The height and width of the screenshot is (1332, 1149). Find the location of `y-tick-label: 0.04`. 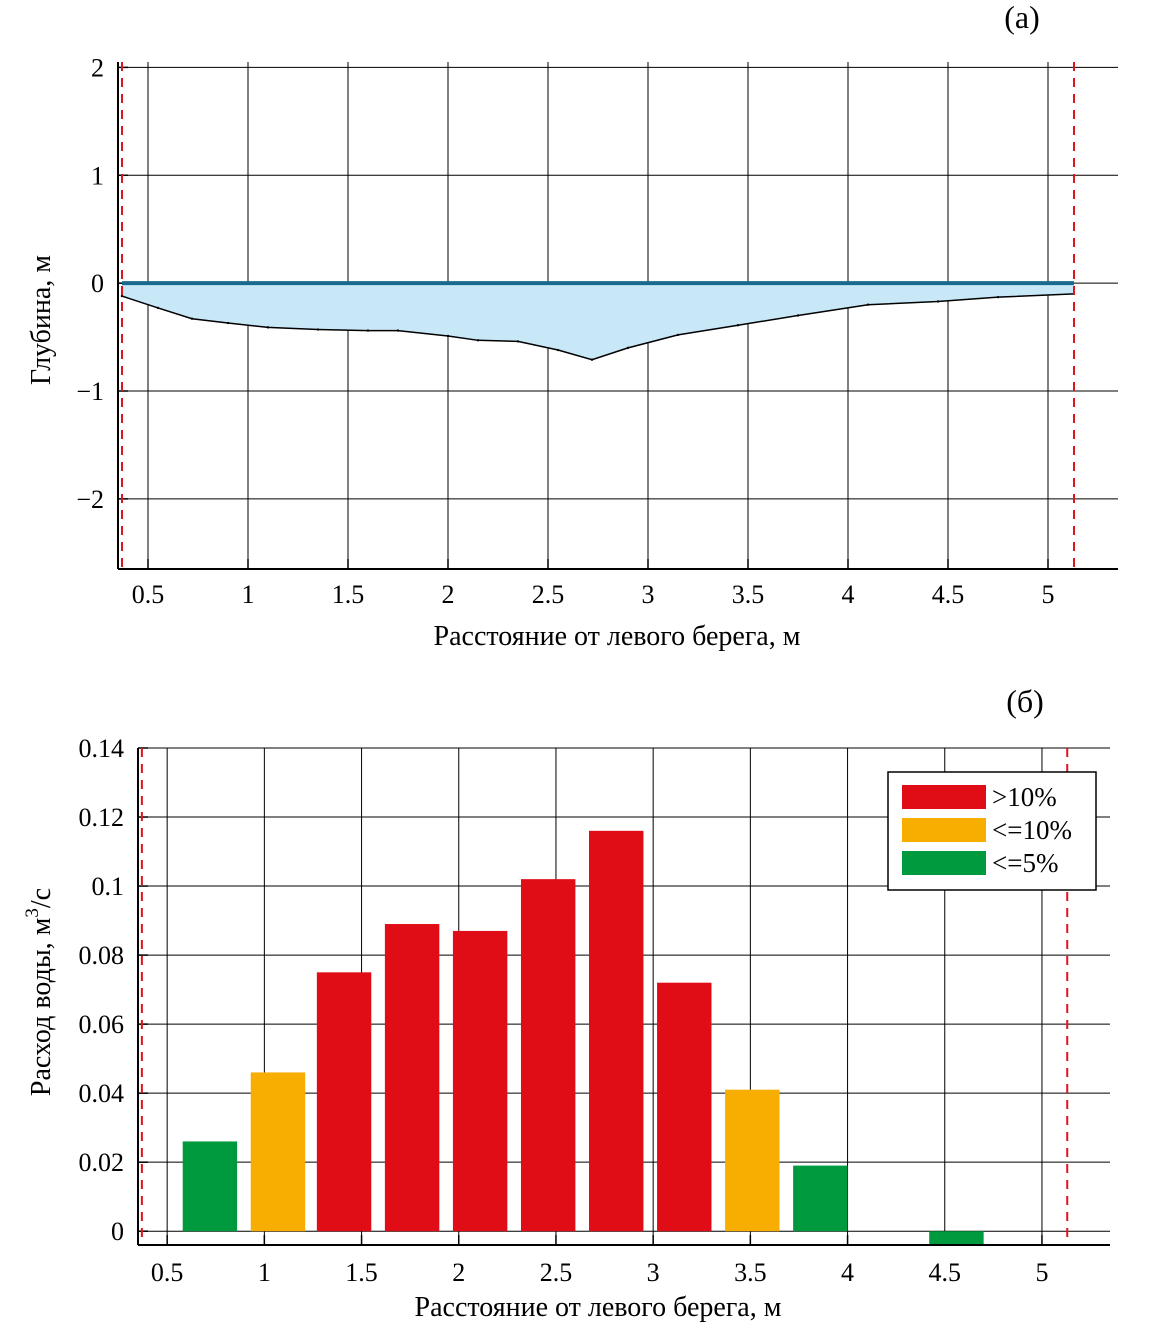

y-tick-label: 0.04 is located at coordinates (102, 1093).